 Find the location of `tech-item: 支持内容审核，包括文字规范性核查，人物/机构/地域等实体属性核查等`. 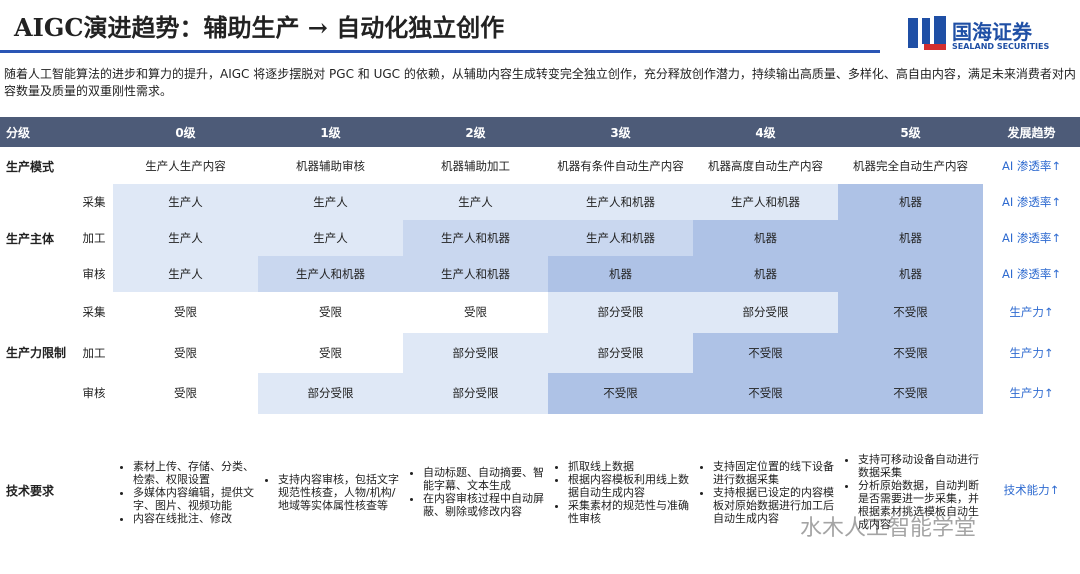

tech-item: 支持内容审核，包括文字规范性核查，人物/机构/地域等实体属性核查等 is located at coordinates (338, 492).